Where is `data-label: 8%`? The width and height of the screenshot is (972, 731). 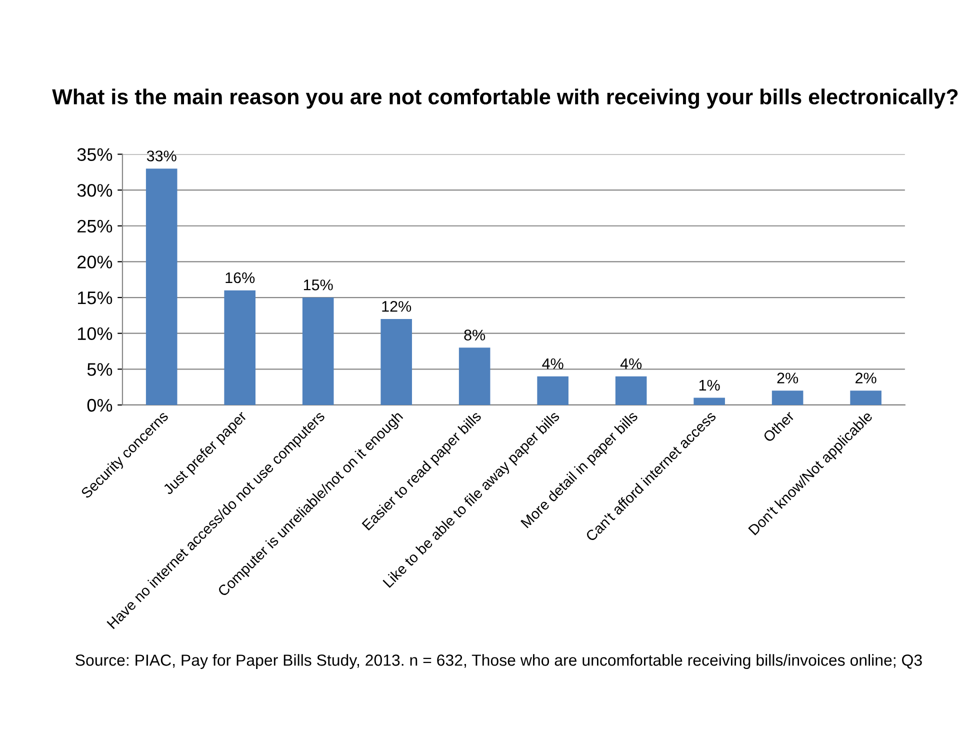
data-label: 8% is located at coordinates (475, 335).